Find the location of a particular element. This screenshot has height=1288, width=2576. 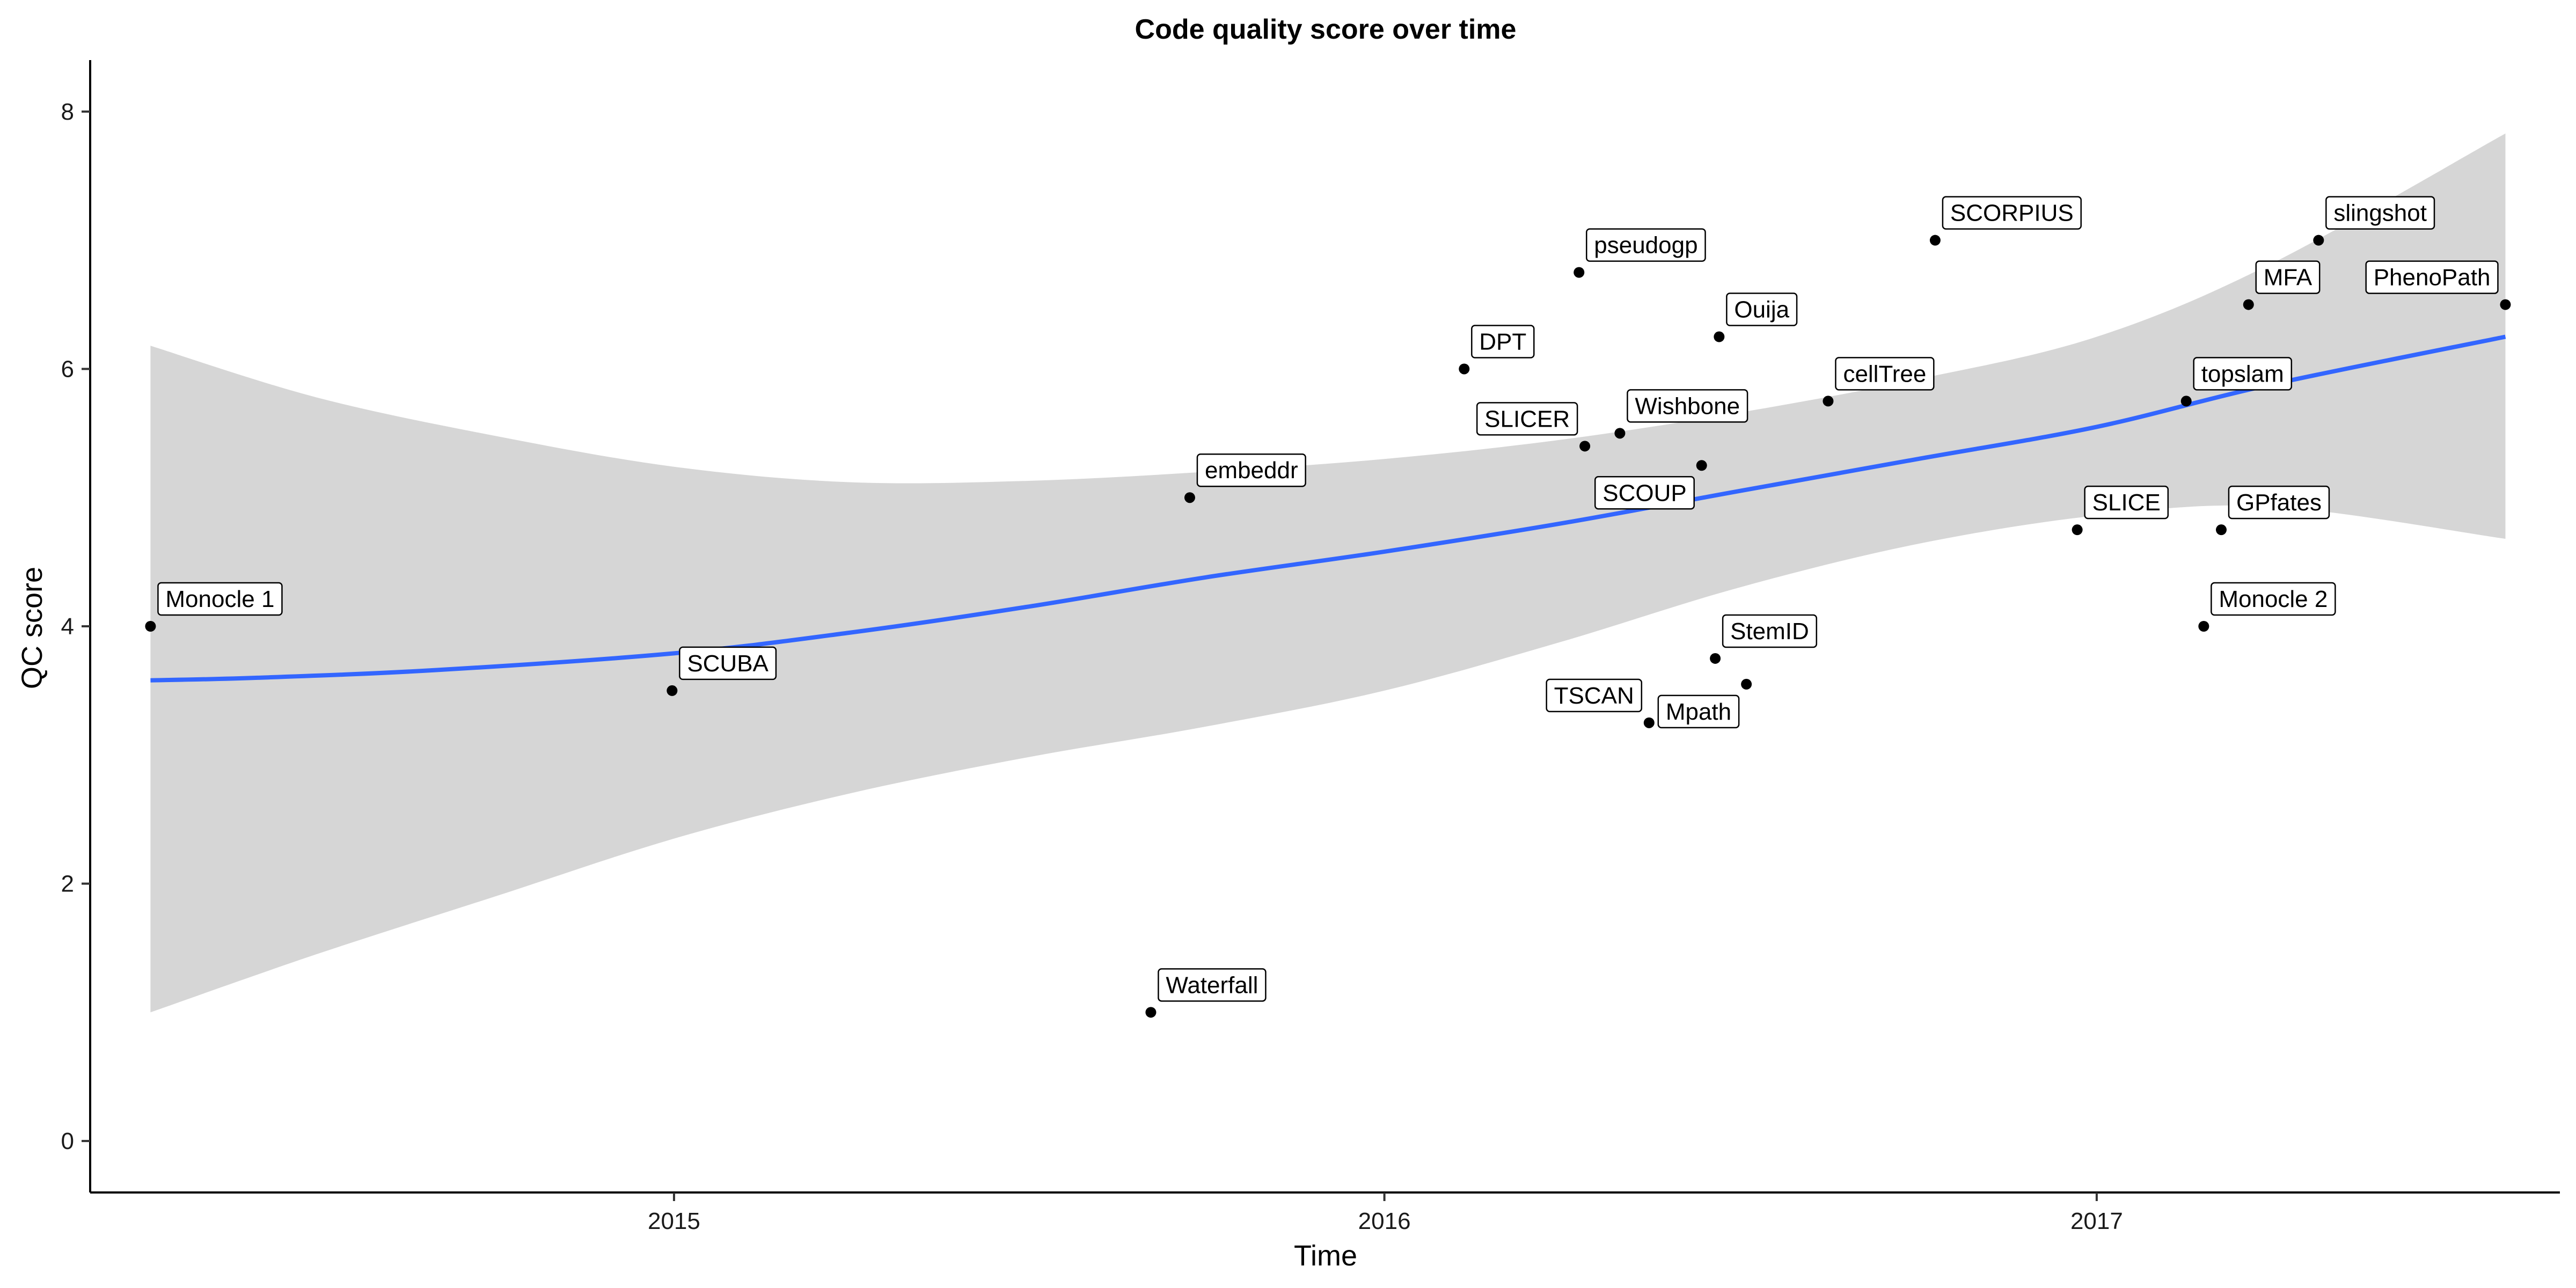

point-label: Mpath is located at coordinates (1698, 712).